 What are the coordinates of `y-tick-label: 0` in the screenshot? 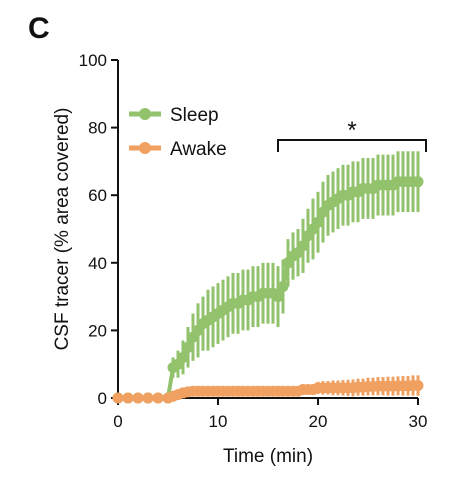 It's located at (102, 398).